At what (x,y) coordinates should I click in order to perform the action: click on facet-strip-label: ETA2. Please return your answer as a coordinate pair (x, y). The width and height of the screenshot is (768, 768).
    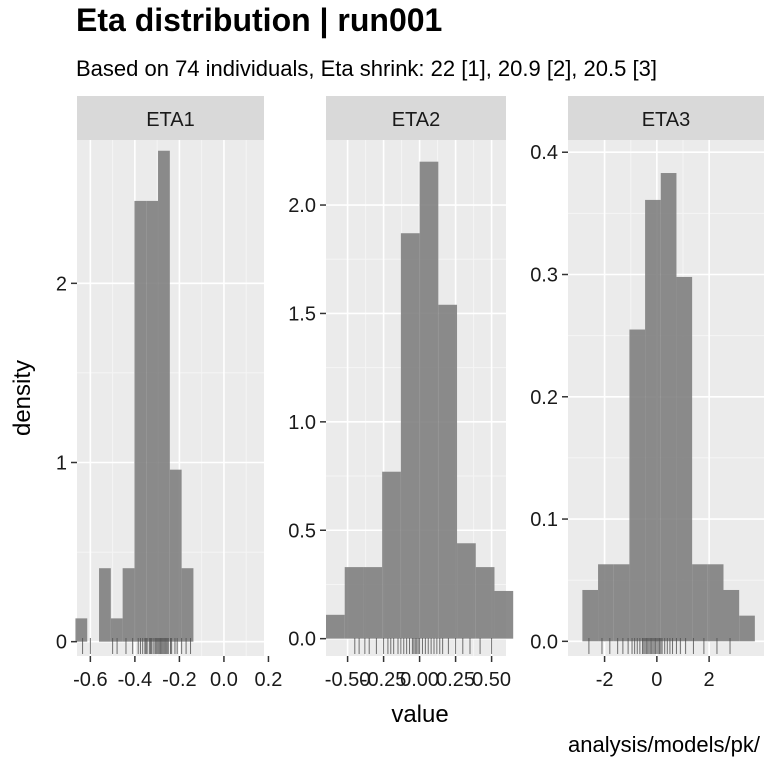
    Looking at the image, I should click on (416, 120).